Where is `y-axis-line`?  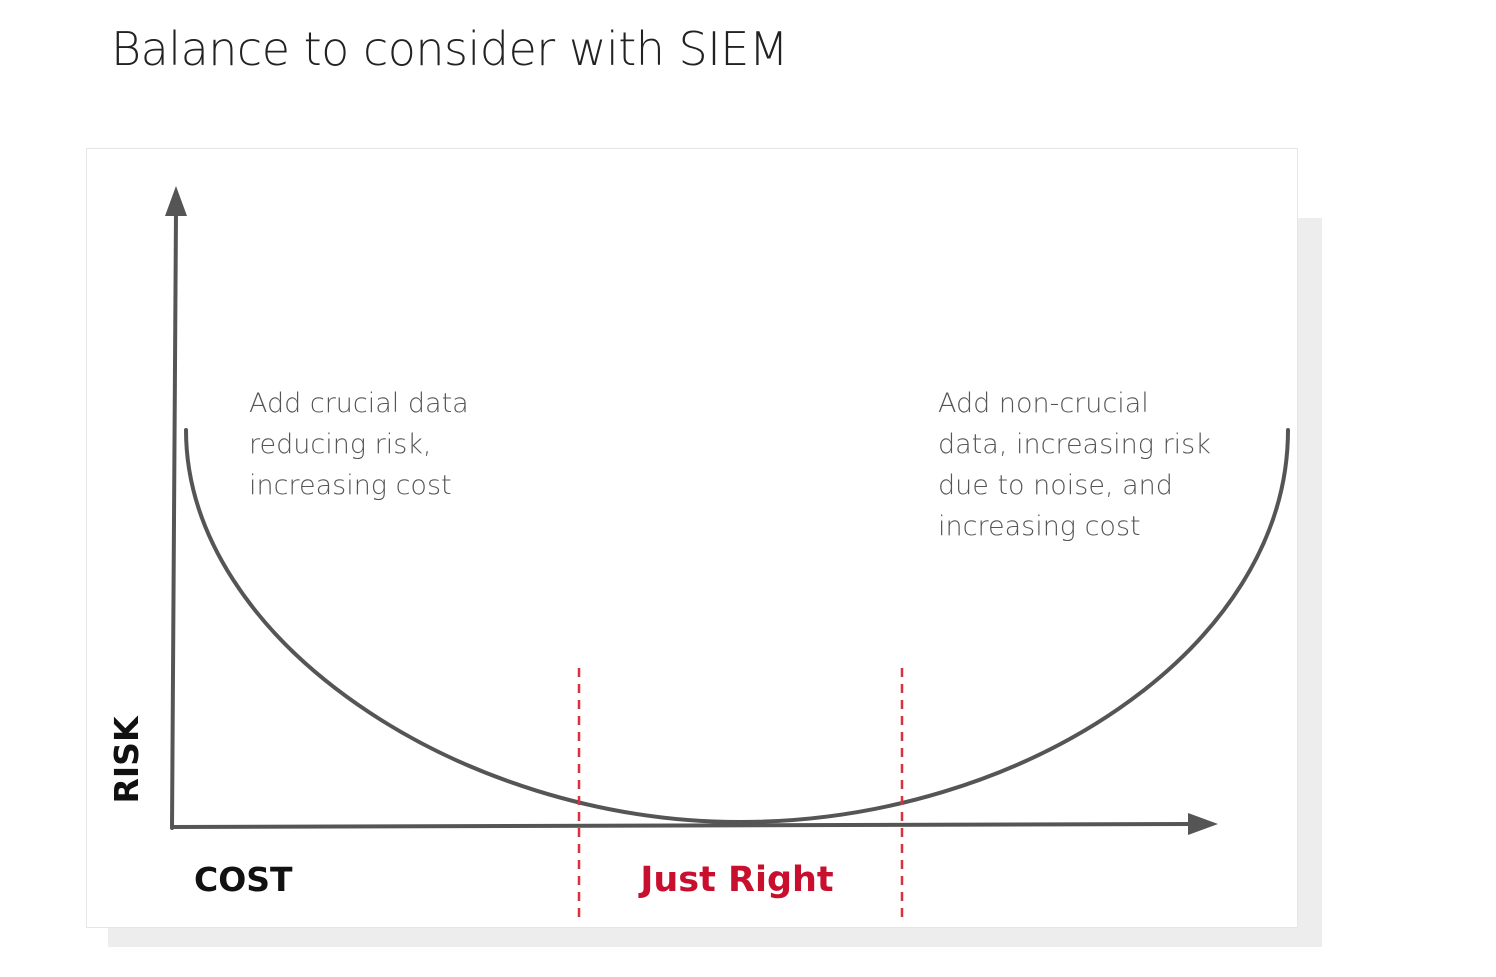
y-axis-line is located at coordinates (174, 520).